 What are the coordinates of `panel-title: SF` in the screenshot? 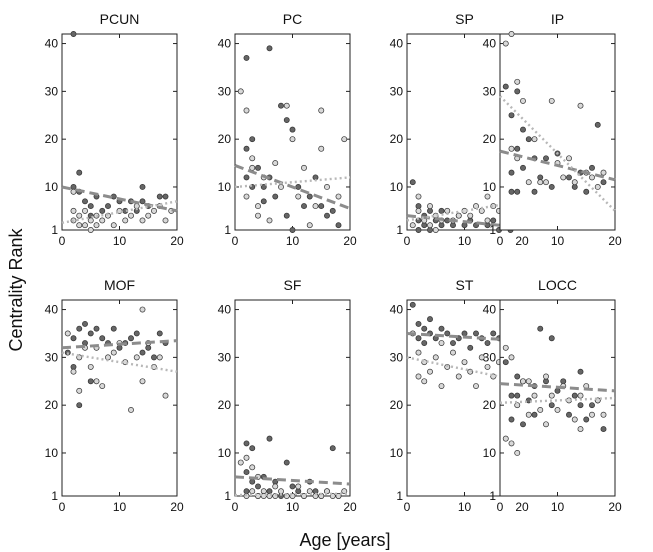 It's located at (293, 285).